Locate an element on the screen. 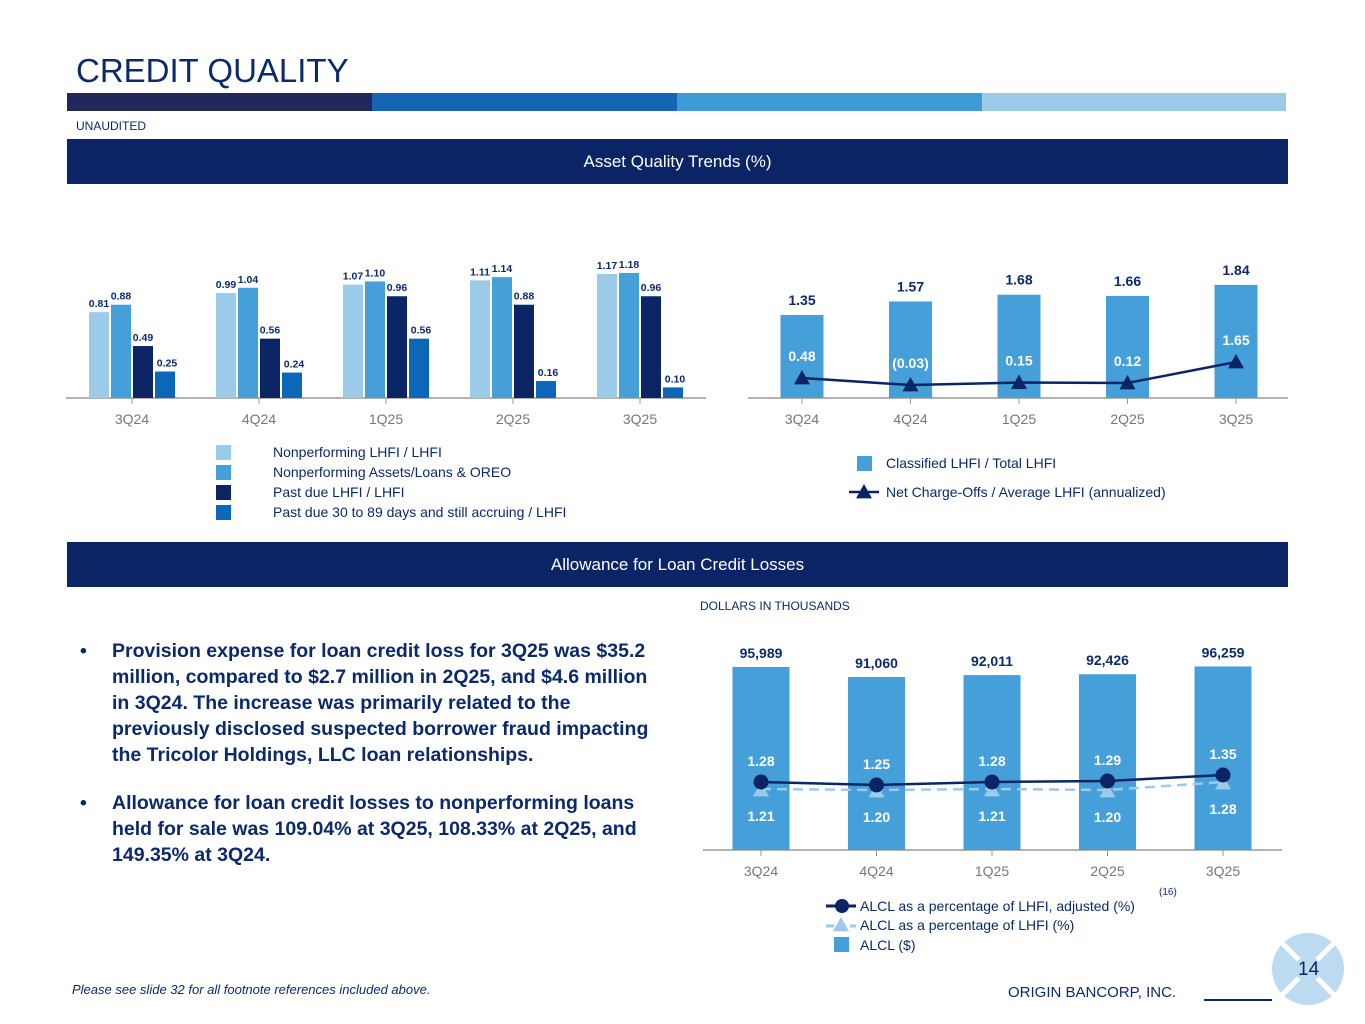 The image size is (1365, 1024). data-label: 91,060 is located at coordinates (876, 663).